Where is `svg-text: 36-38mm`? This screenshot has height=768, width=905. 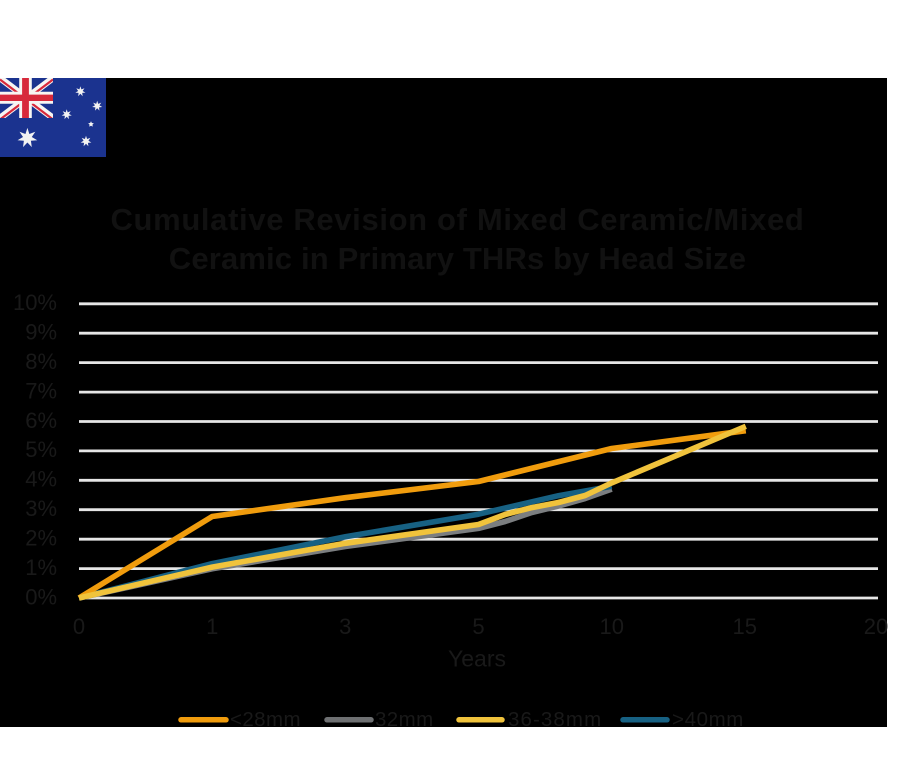
svg-text: 36-38mm is located at coordinates (555, 719).